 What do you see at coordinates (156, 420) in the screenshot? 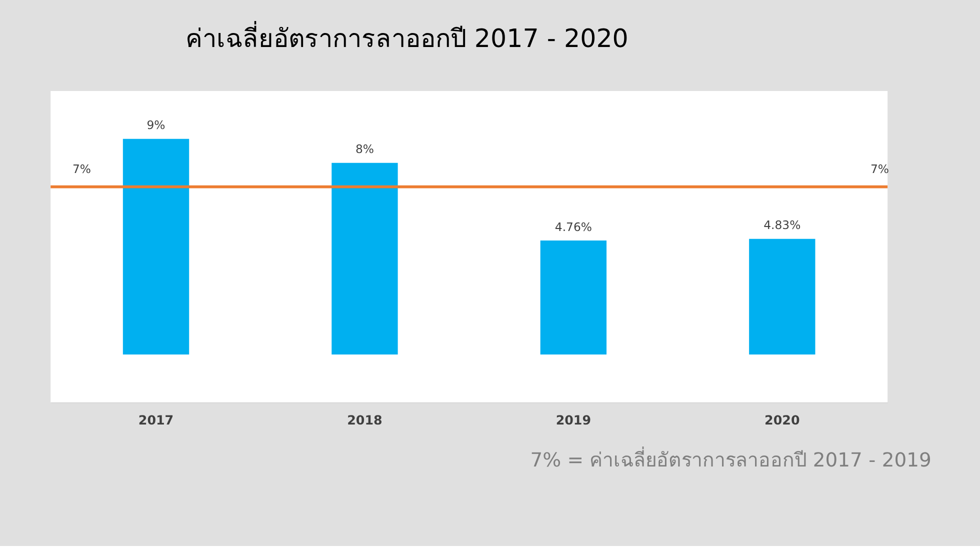
I see `x-tick-label: 2017` at bounding box center [156, 420].